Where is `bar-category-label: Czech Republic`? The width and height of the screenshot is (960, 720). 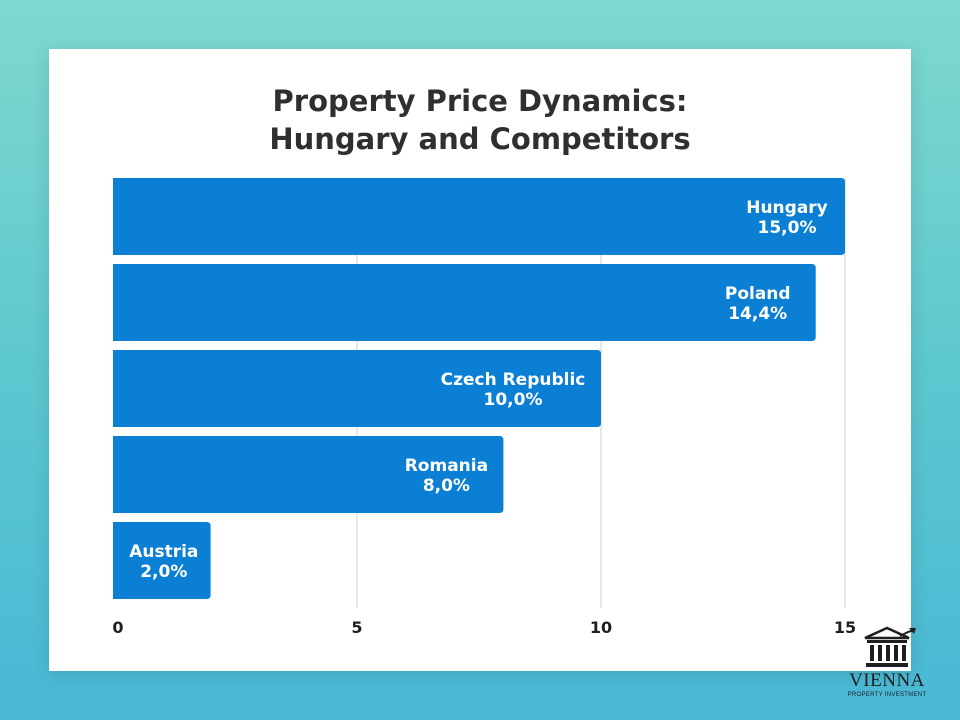
bar-category-label: Czech Republic is located at coordinates (513, 380).